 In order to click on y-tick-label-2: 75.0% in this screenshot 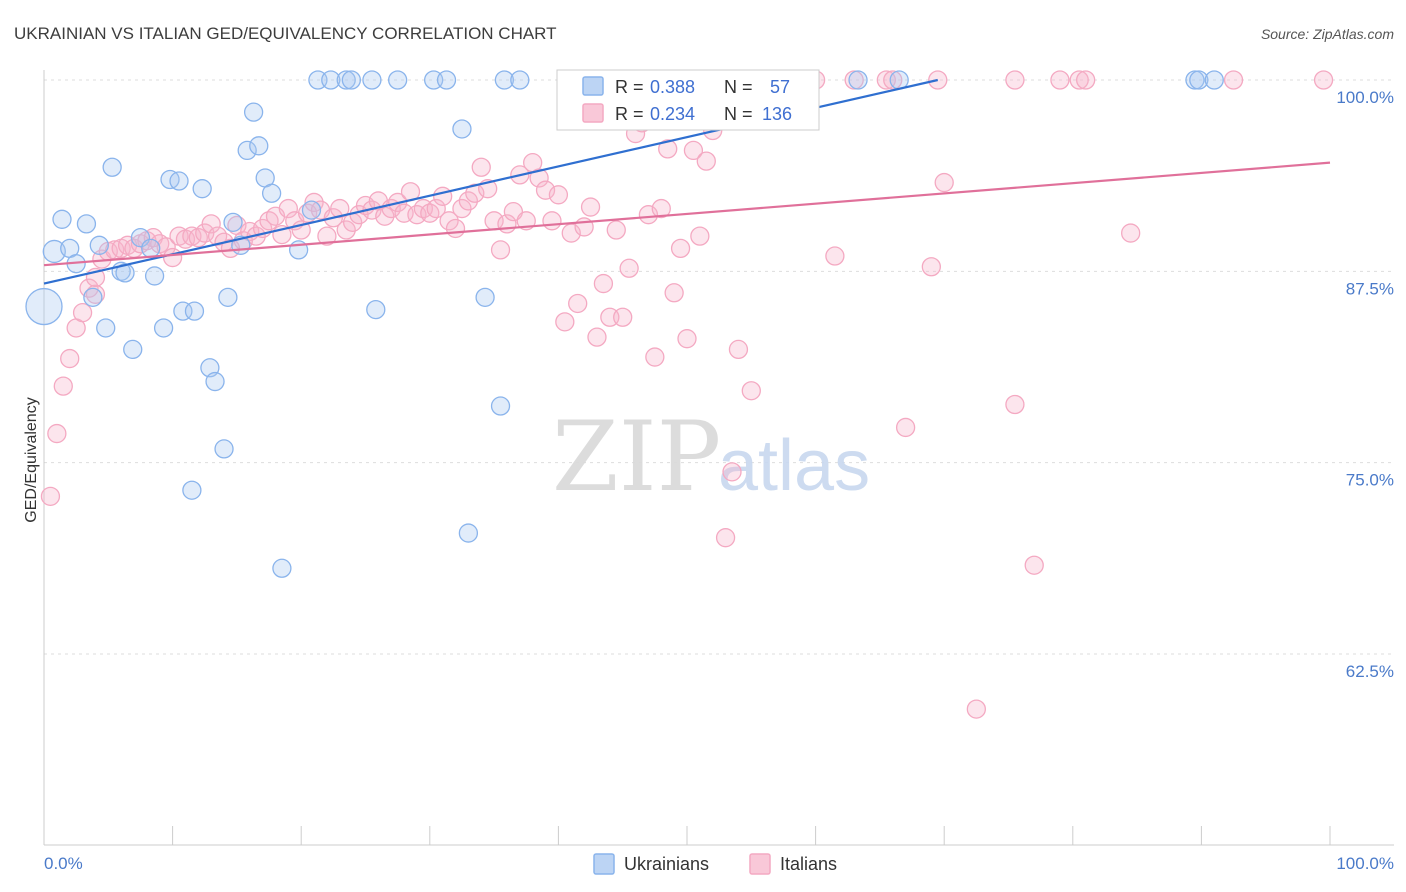, I will do `click(1370, 480)`.